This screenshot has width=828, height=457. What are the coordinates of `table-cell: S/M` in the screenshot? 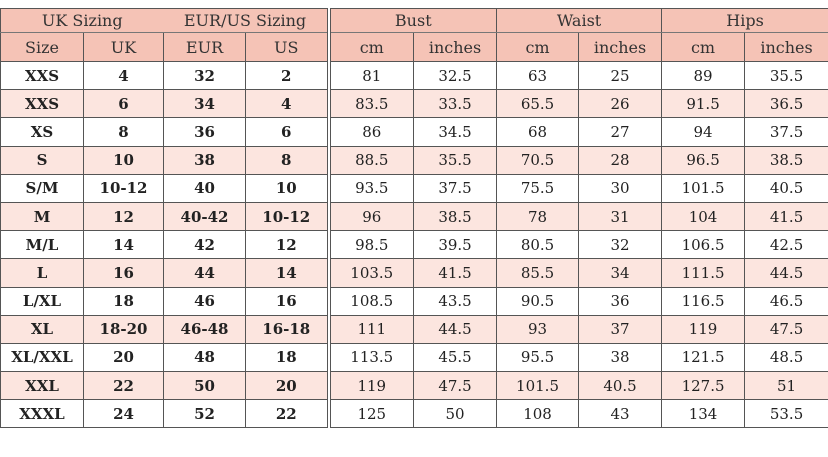 It's located at (42, 188).